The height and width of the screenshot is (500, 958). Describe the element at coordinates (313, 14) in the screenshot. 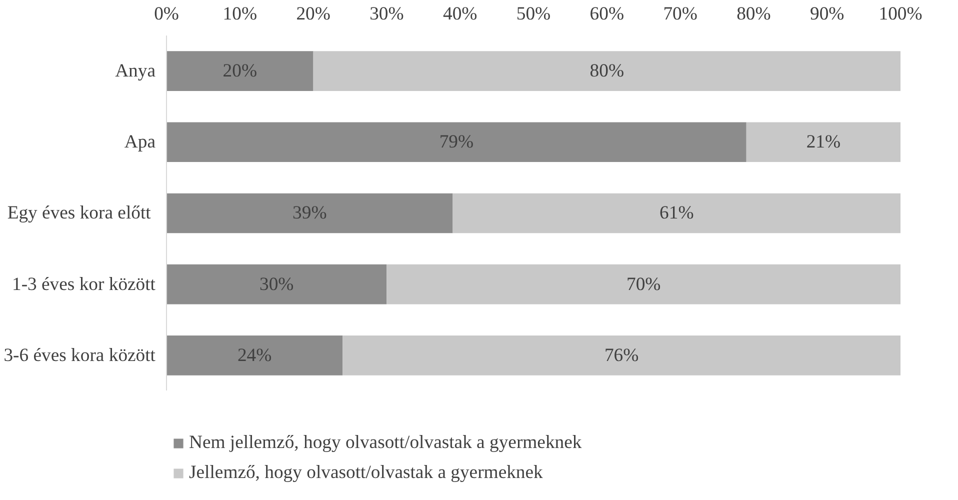

I see `x-tick-label: 20%` at that location.